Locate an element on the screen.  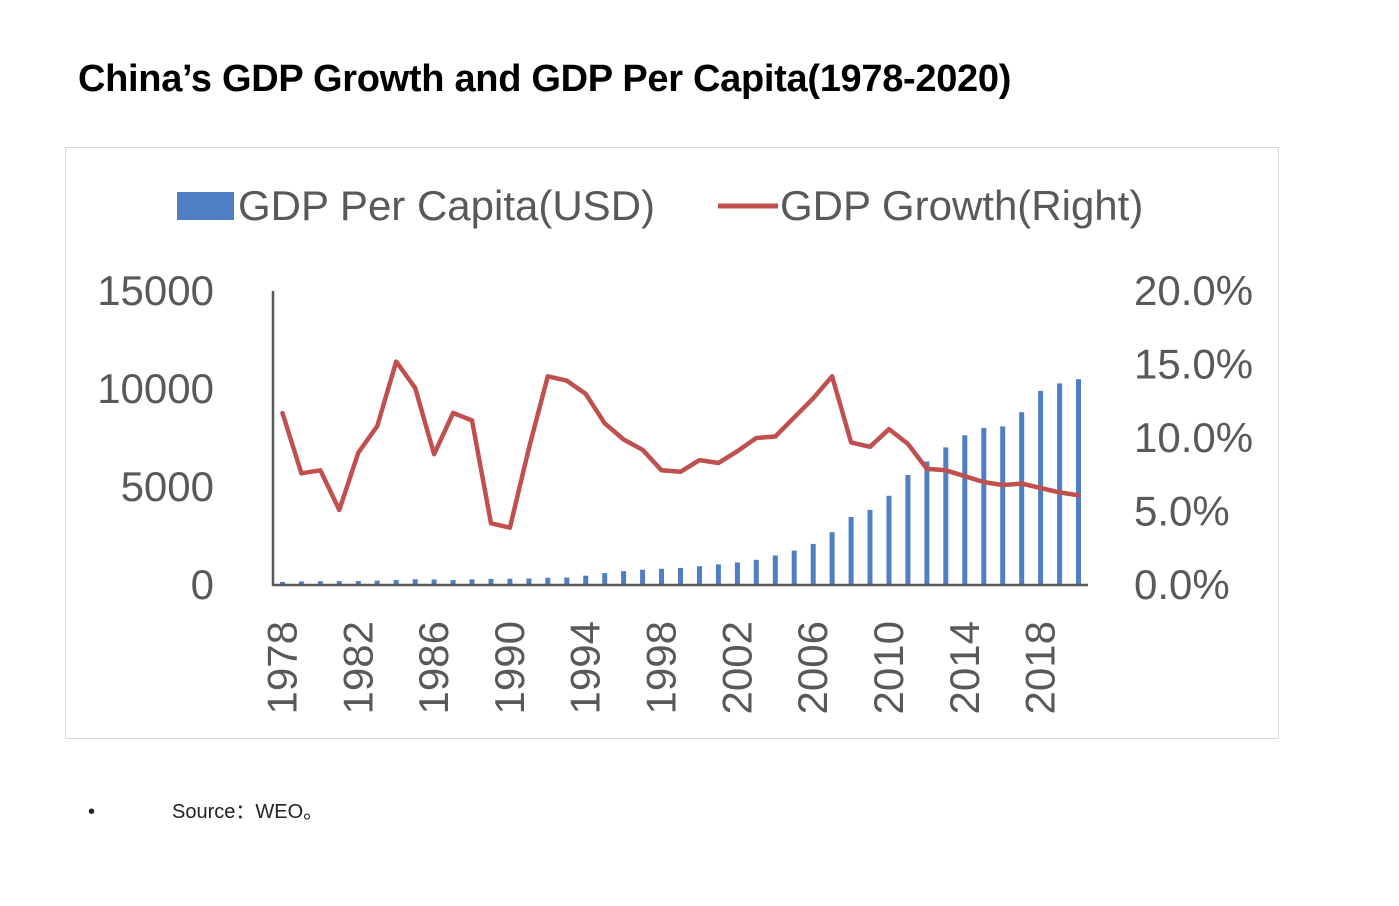
legend-label-gdp-per-capita: GDP Per Capita(USD) is located at coordinates (446, 205).